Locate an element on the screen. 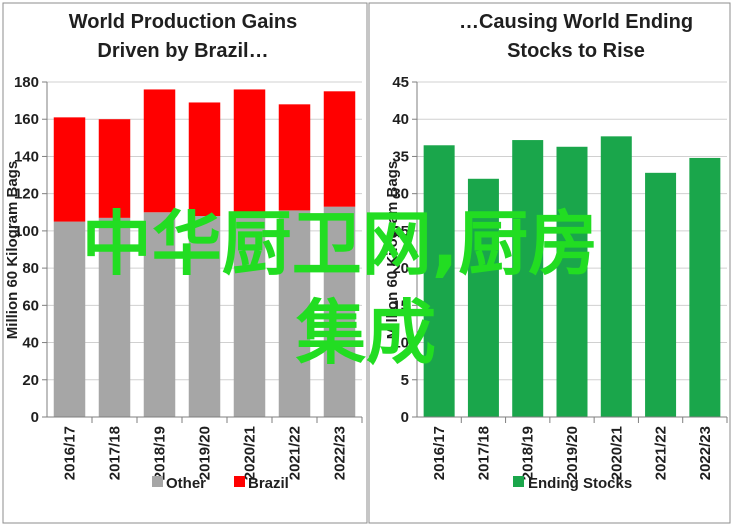 The height and width of the screenshot is (530, 733). y-tick-label: 5 is located at coordinates (405, 380).